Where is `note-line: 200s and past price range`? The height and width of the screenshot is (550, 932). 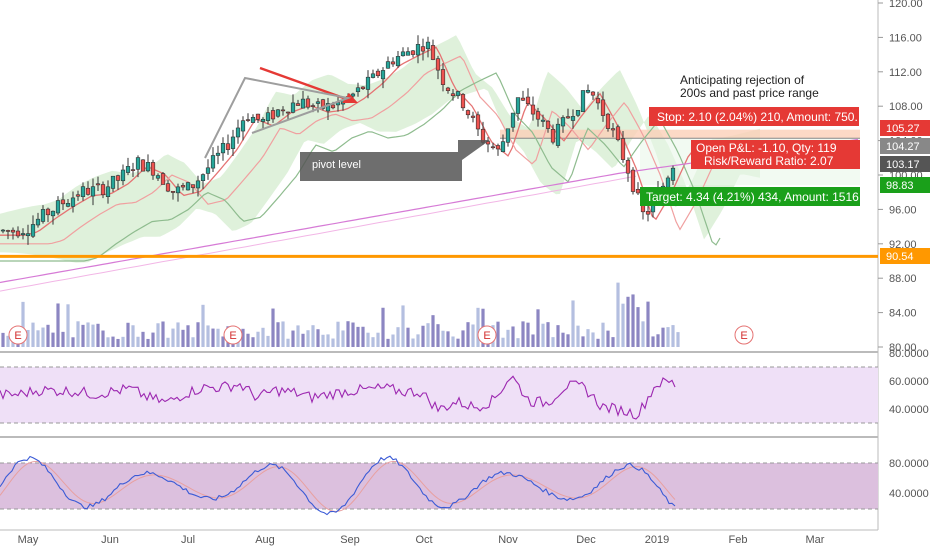 note-line: 200s and past price range is located at coordinates (749, 93).